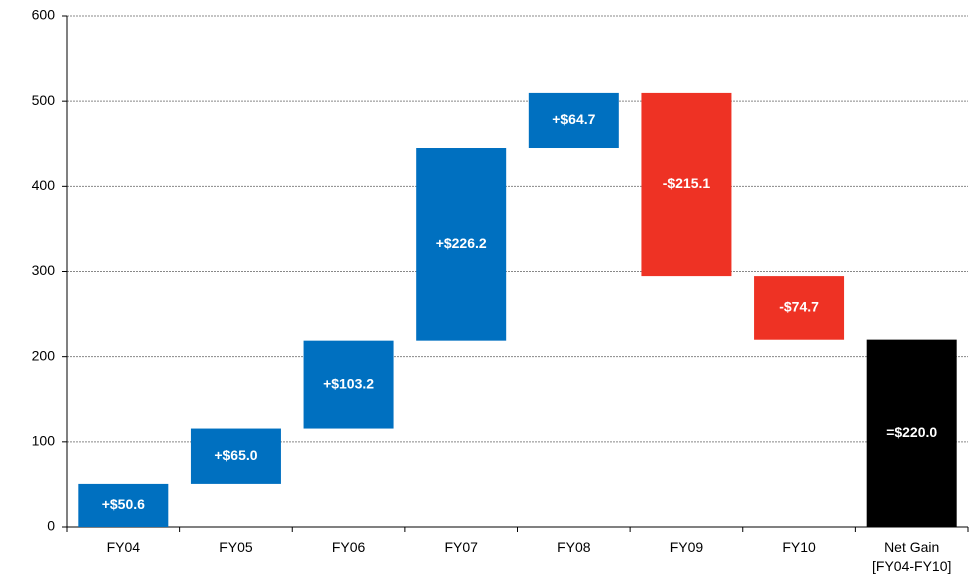 This screenshot has width=978, height=587. What do you see at coordinates (123, 547) in the screenshot?
I see `x-tick-label: FY04` at bounding box center [123, 547].